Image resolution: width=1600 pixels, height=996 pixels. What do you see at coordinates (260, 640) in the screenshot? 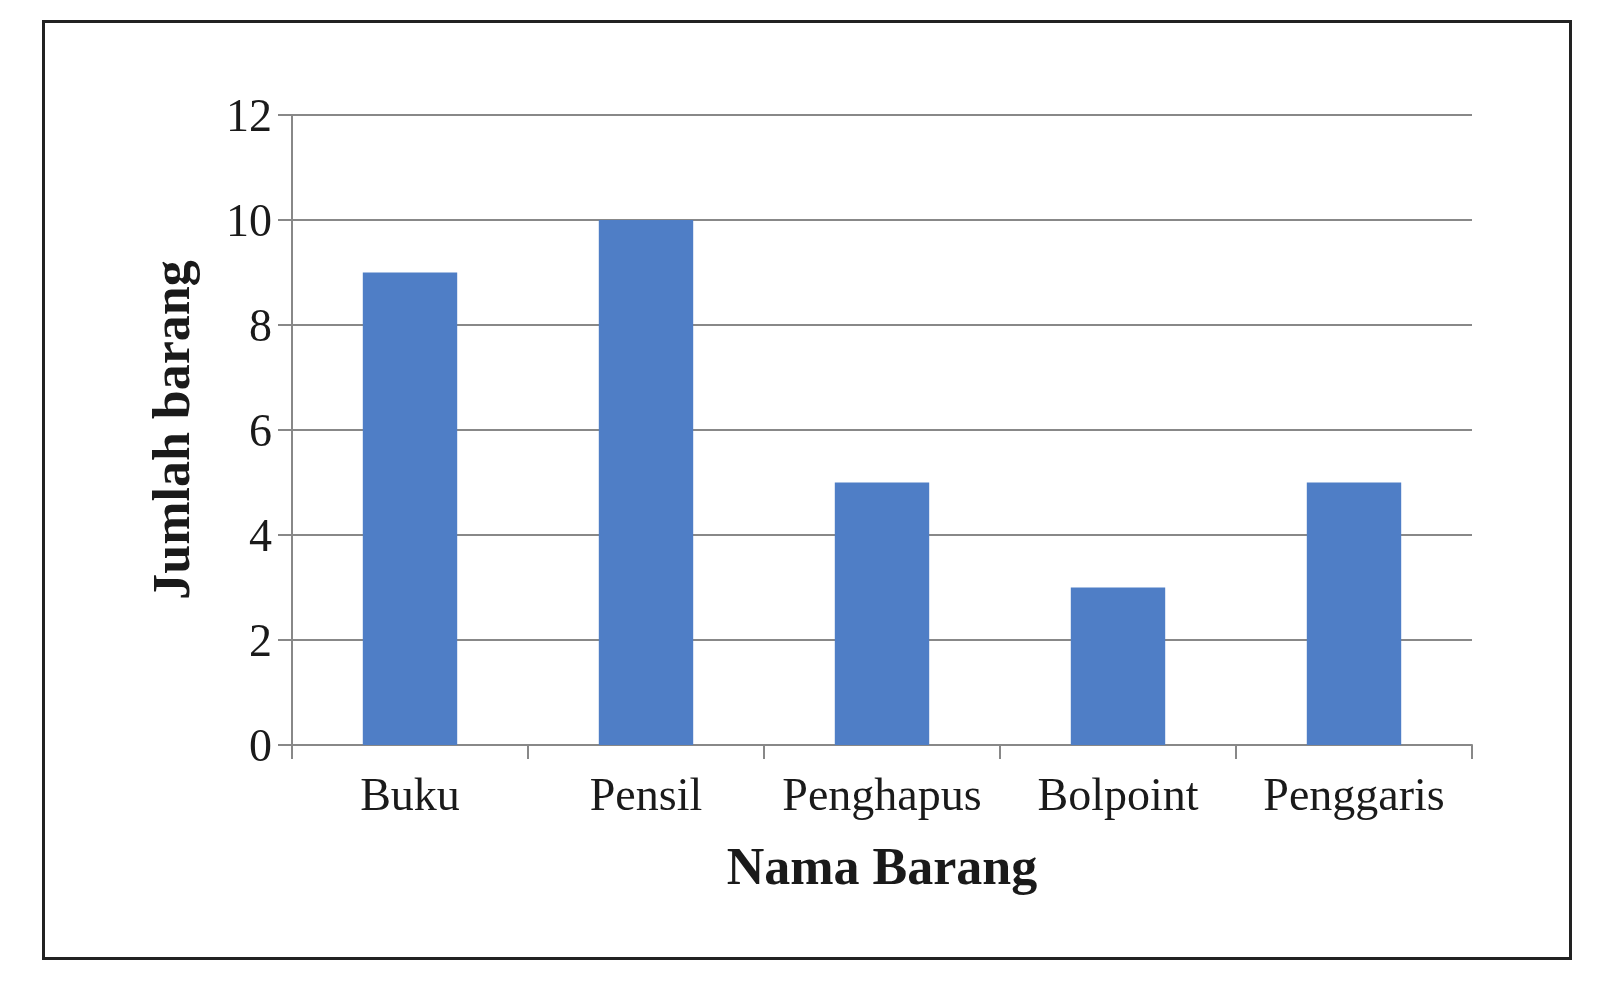
I see `y-tick-label: 2` at bounding box center [260, 640].